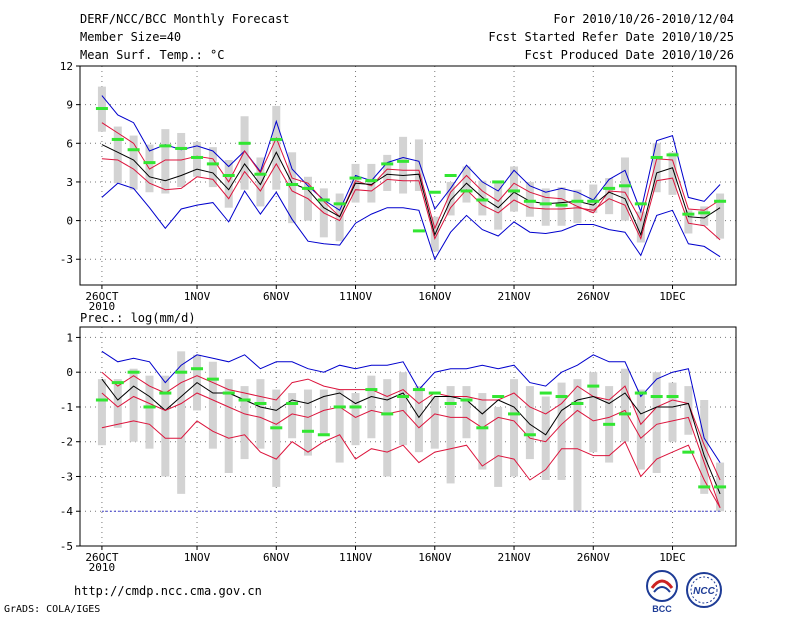 This screenshot has width=800, height=618. Describe the element at coordinates (434, 557) in the screenshot. I see `x-tick-label: 16NOV` at that location.